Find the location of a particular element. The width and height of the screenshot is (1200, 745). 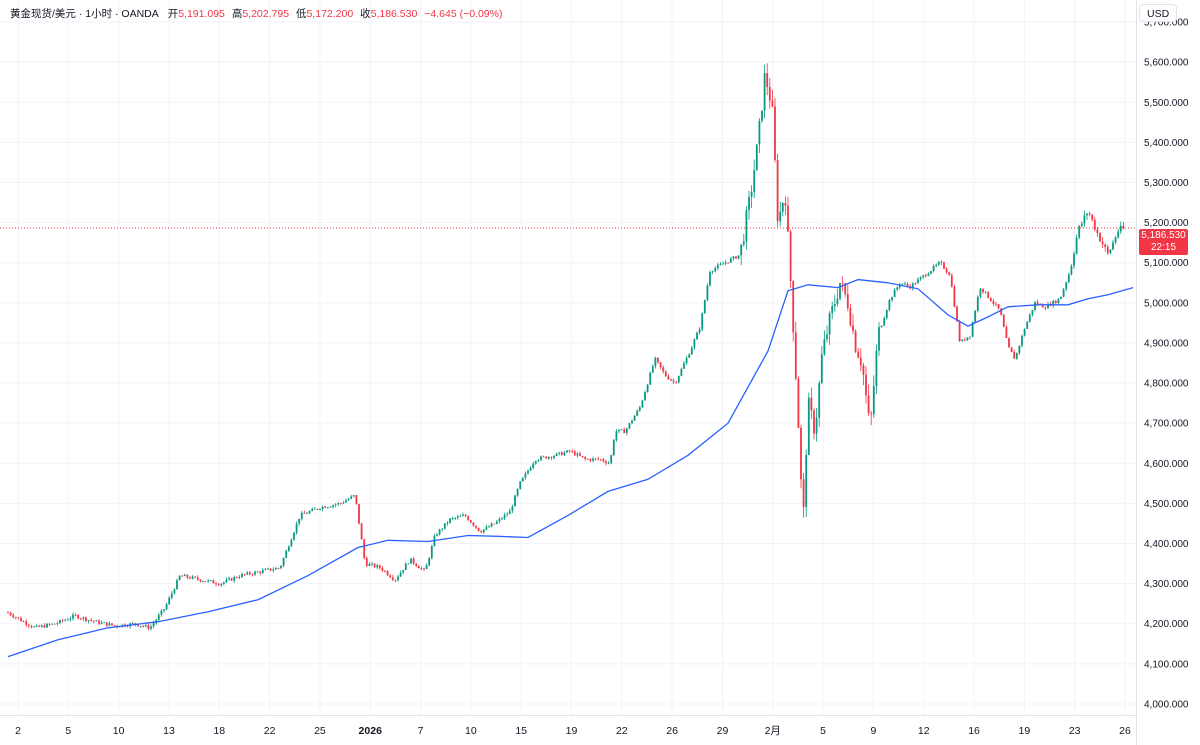

symbol-title: 黄金现货/美元 · 1小时 · OANDA is located at coordinates (84, 14).